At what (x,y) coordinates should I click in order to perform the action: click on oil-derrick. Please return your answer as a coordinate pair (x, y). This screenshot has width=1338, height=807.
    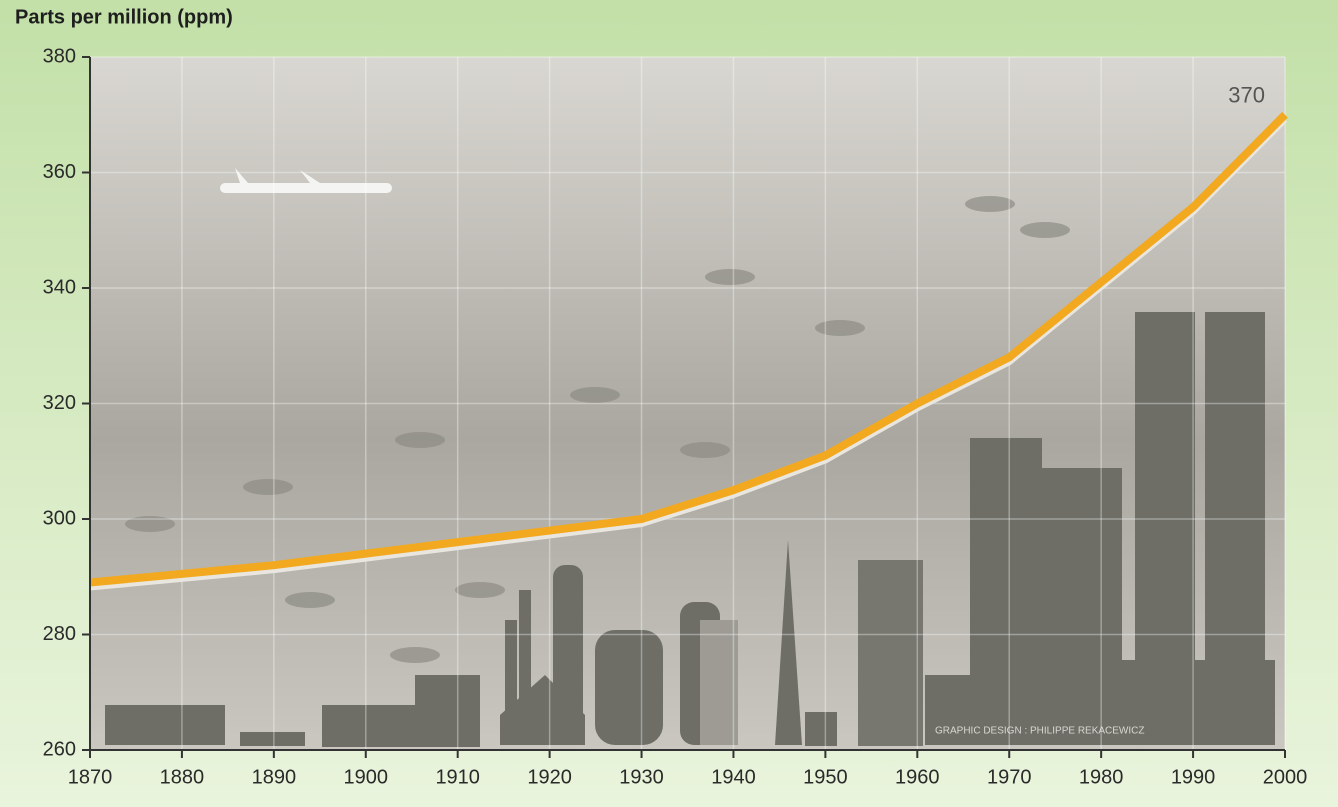
    Looking at the image, I should click on (788, 642).